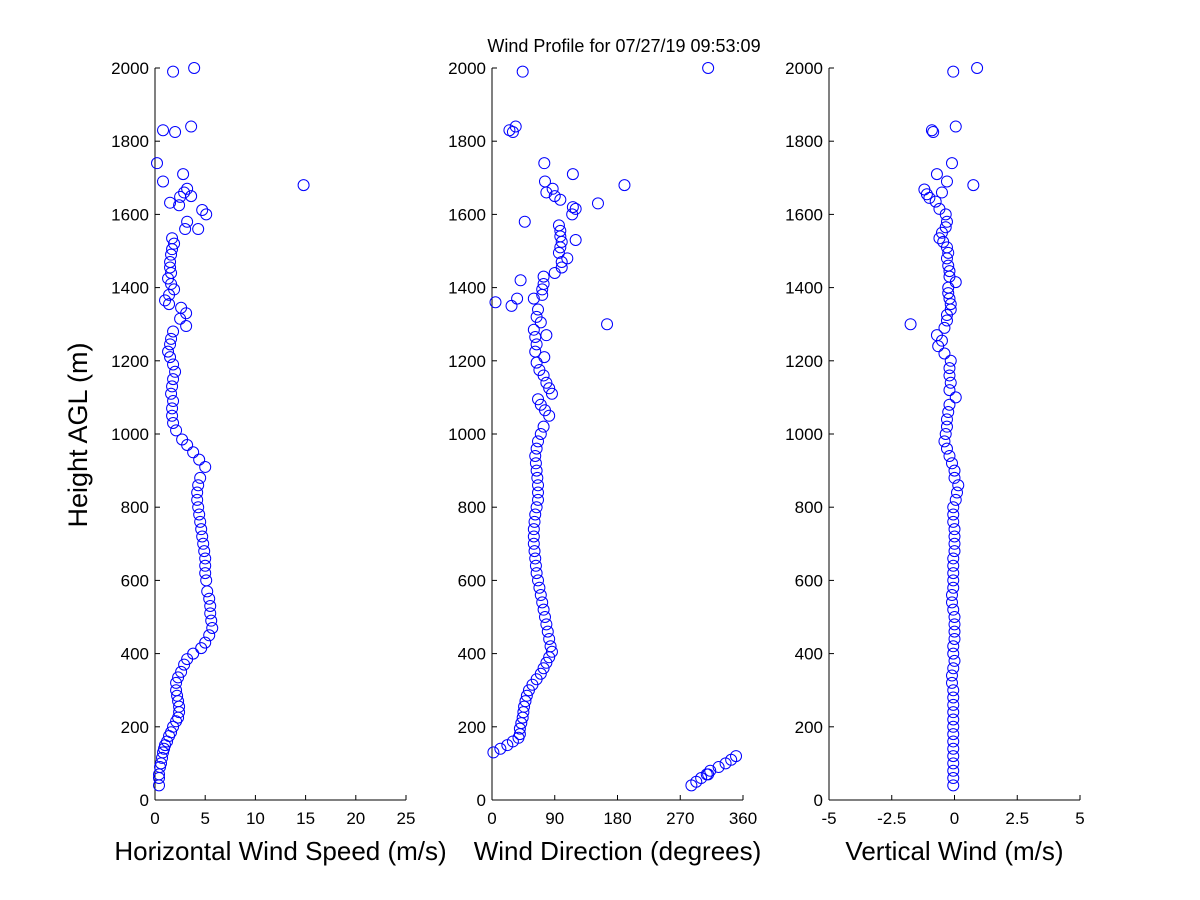 The image size is (1200, 900). I want to click on x-tick-label: 20, so click(355, 818).